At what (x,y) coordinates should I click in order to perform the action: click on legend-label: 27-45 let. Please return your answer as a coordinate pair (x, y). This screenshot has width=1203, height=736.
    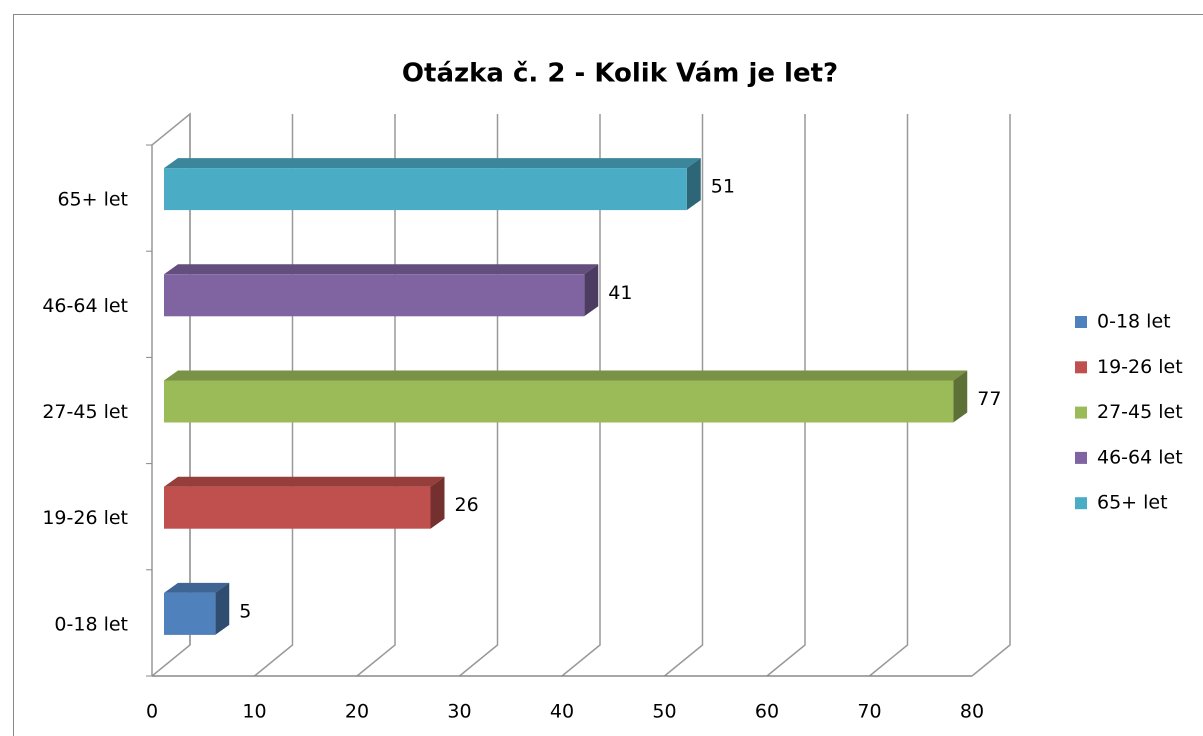
    Looking at the image, I should click on (1140, 412).